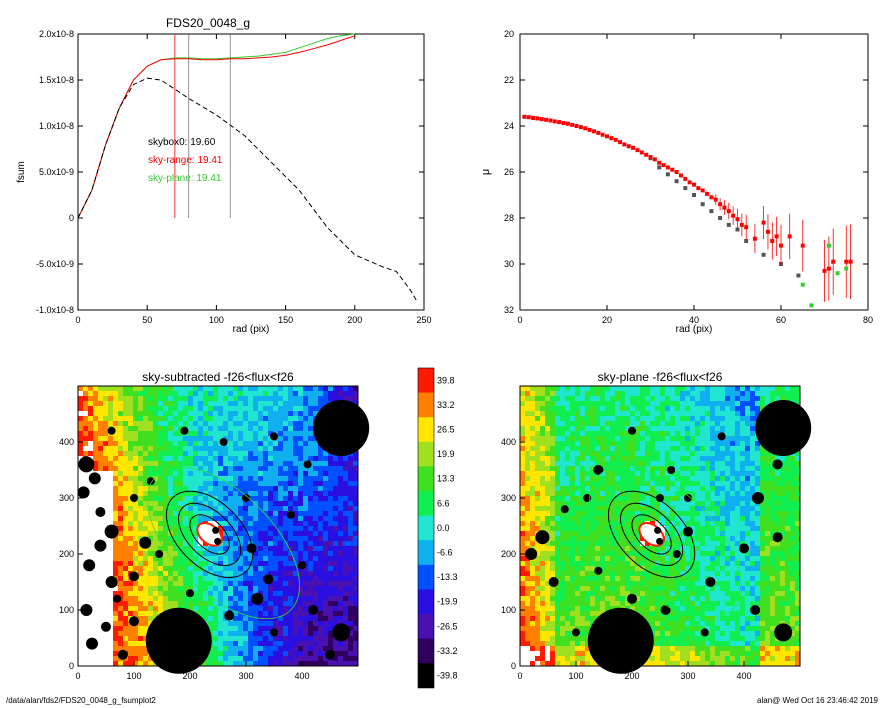  I want to click on sky-subtracted-star-mask, so click(268, 579).